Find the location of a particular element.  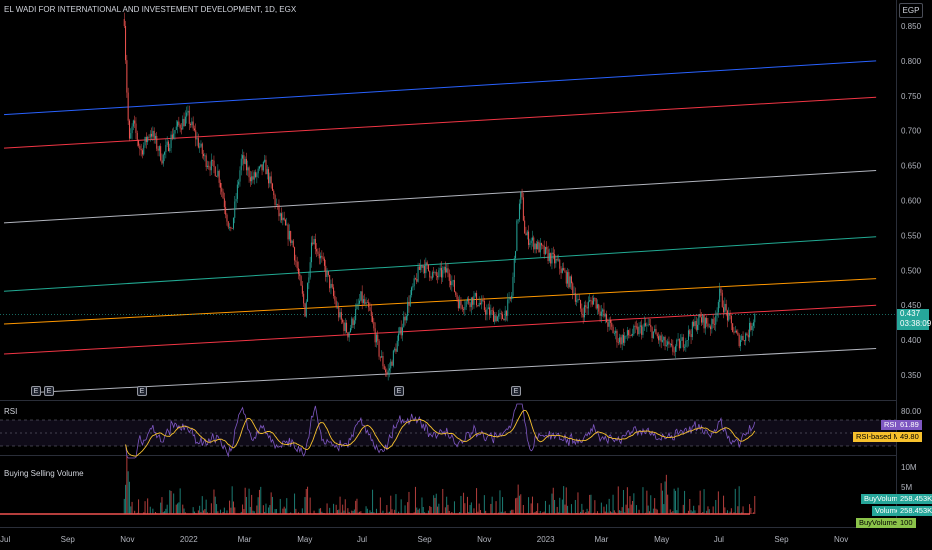

volume-panel is located at coordinates (378, 485).